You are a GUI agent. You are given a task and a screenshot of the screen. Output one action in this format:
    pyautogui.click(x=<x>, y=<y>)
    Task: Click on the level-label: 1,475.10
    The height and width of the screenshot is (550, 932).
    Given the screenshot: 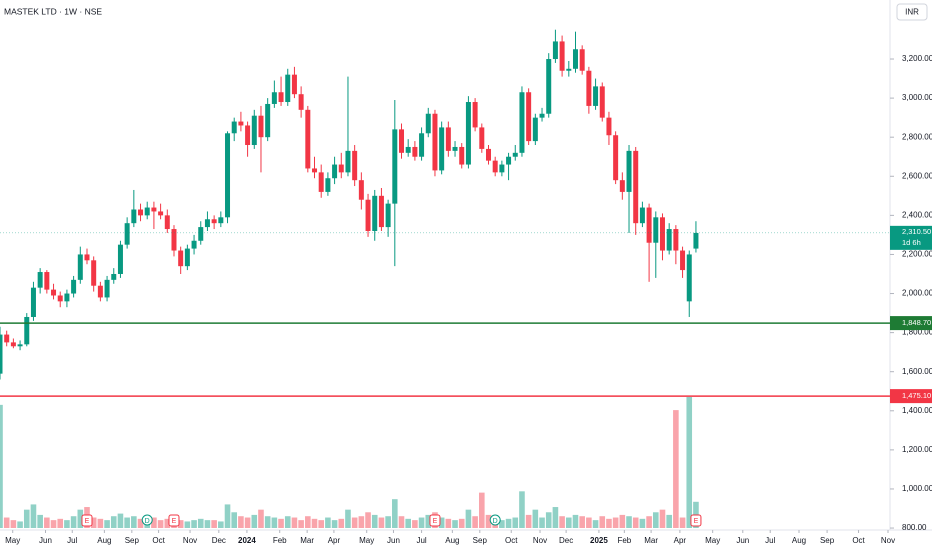 What is the action you would take?
    pyautogui.click(x=916, y=395)
    